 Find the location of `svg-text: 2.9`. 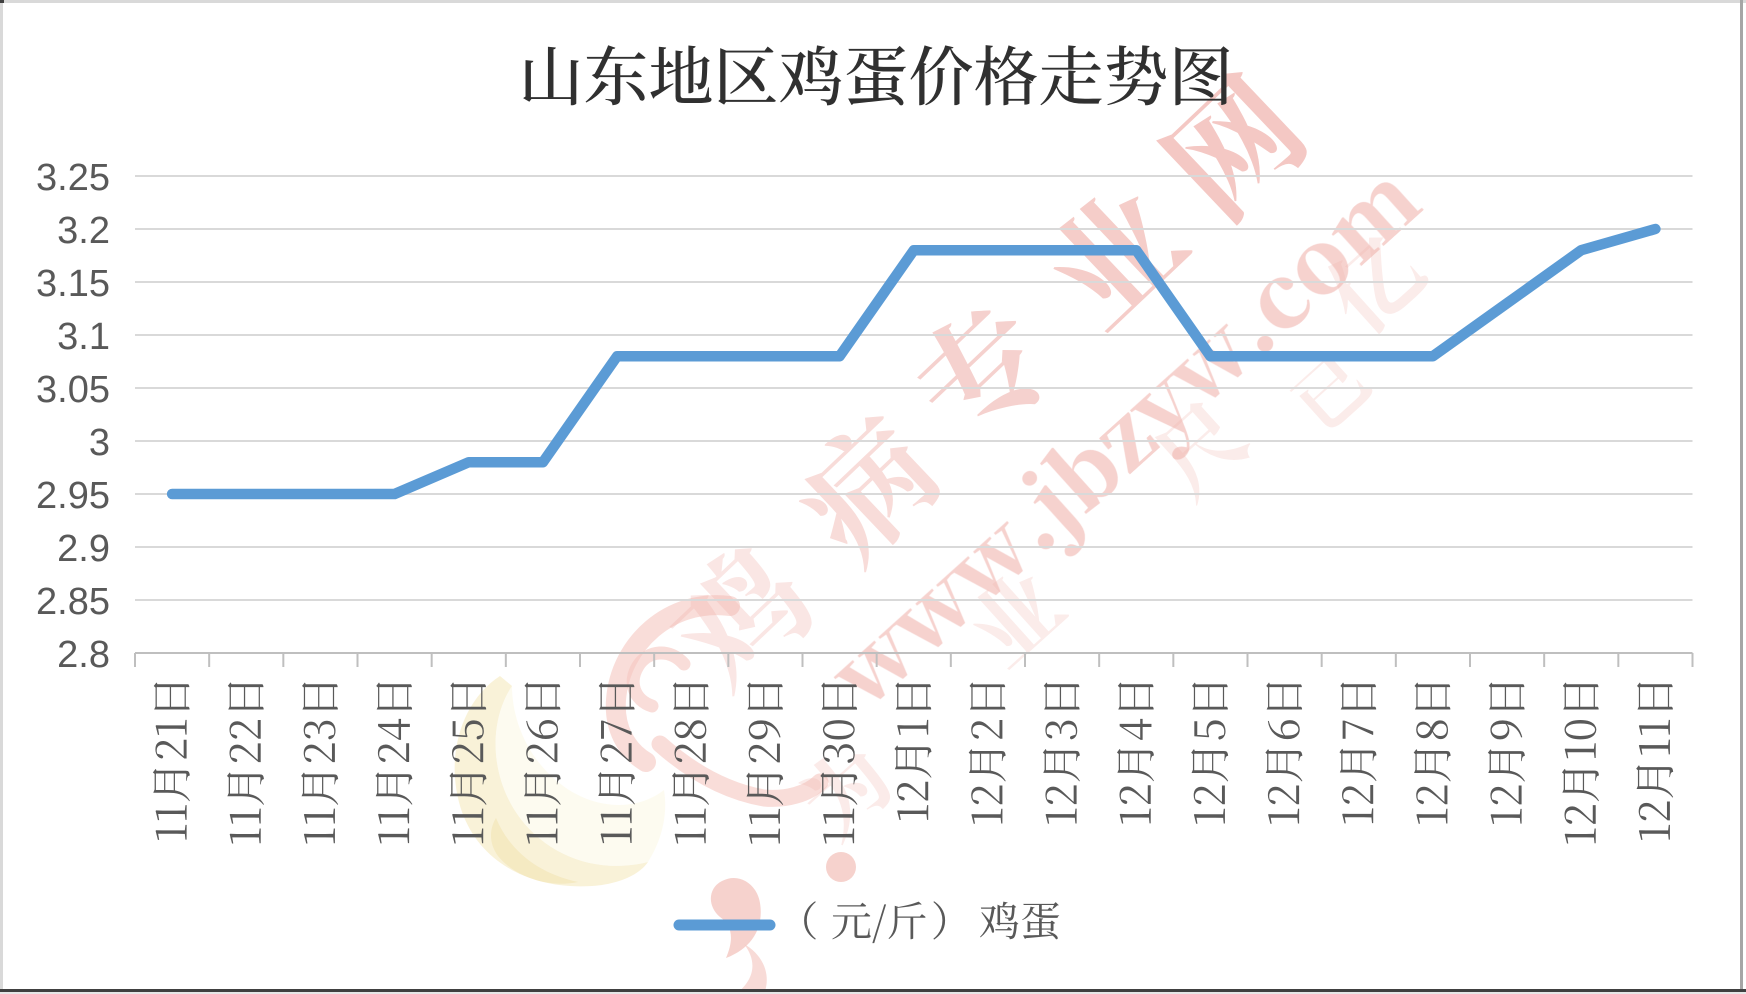

svg-text: 2.9 is located at coordinates (83, 549).